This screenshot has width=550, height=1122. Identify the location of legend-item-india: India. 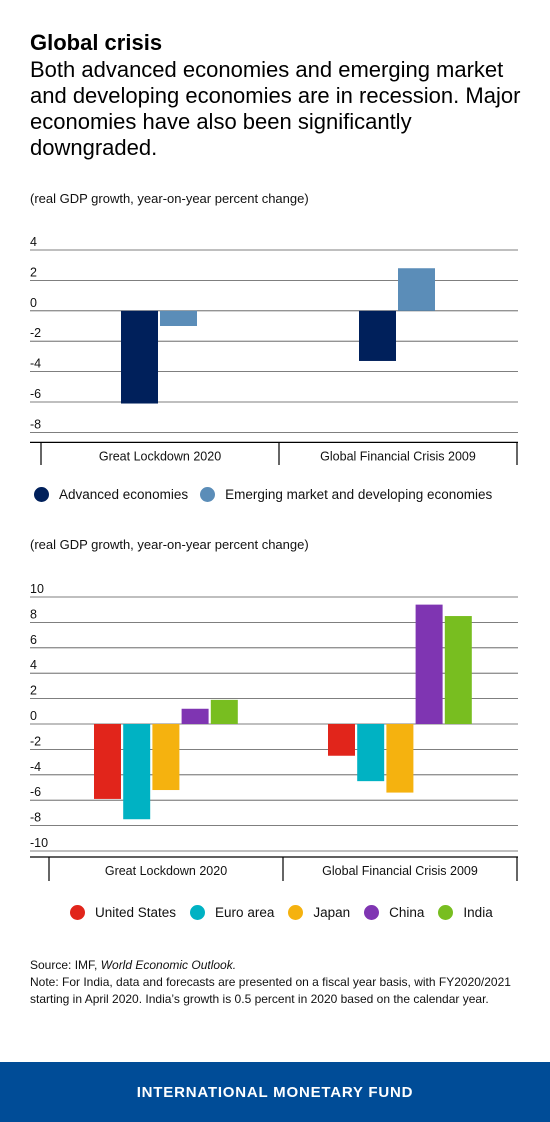
(465, 912).